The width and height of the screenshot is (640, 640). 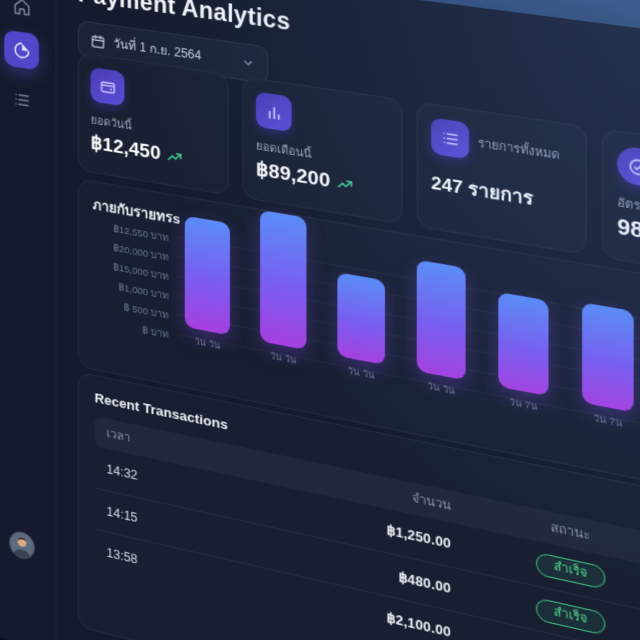 What do you see at coordinates (273, 112) in the screenshot?
I see `bar-chart-icon` at bounding box center [273, 112].